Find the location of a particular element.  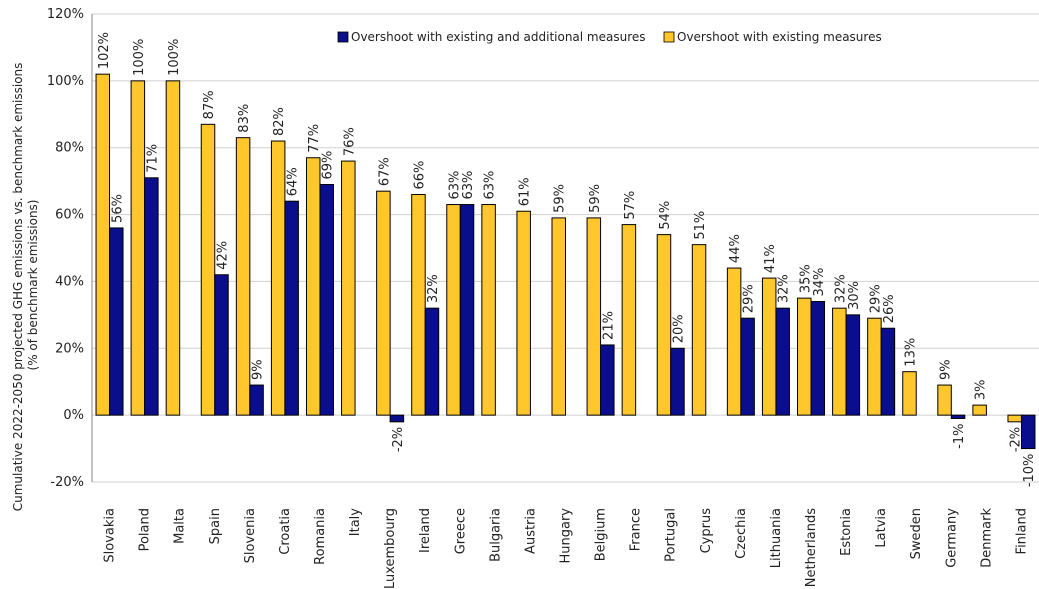

data-label: 20% is located at coordinates (678, 328).